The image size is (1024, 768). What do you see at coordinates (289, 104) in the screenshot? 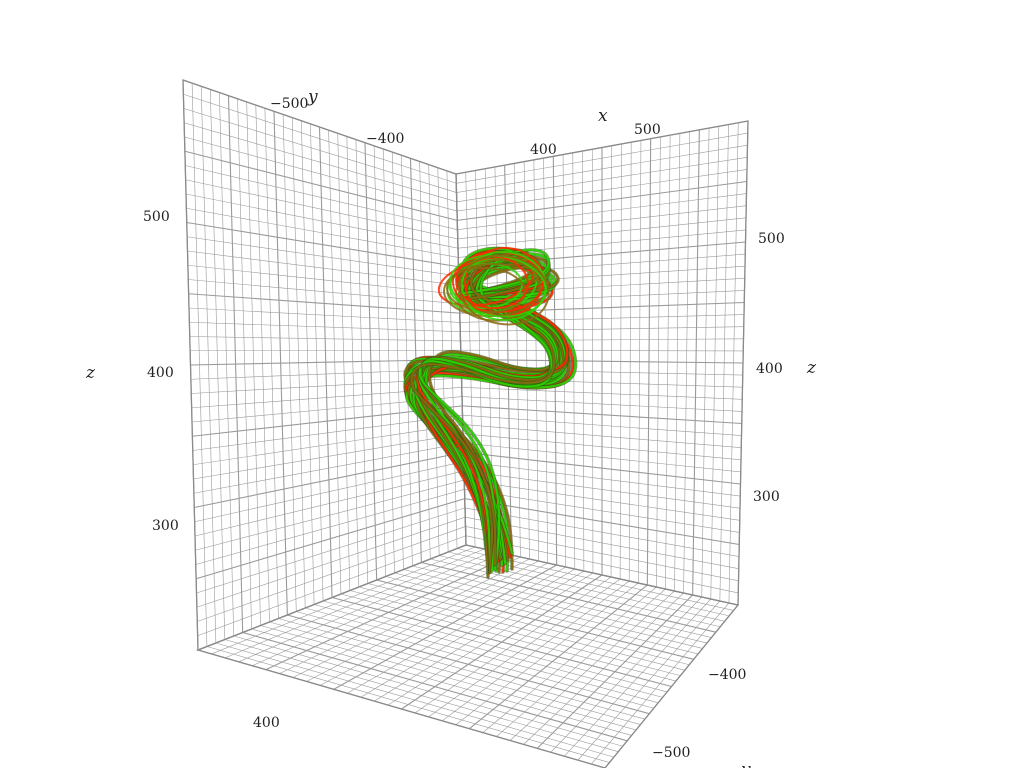
I see `y-tick-neg500: −500` at bounding box center [289, 104].